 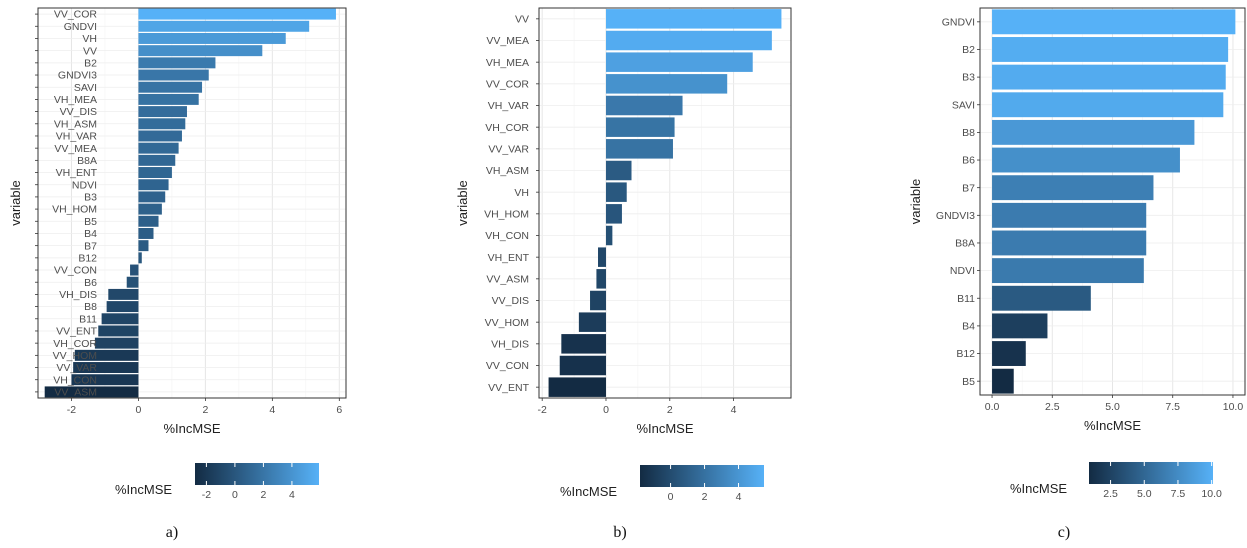 What do you see at coordinates (702, 476) in the screenshot?
I see `colorbar` at bounding box center [702, 476].